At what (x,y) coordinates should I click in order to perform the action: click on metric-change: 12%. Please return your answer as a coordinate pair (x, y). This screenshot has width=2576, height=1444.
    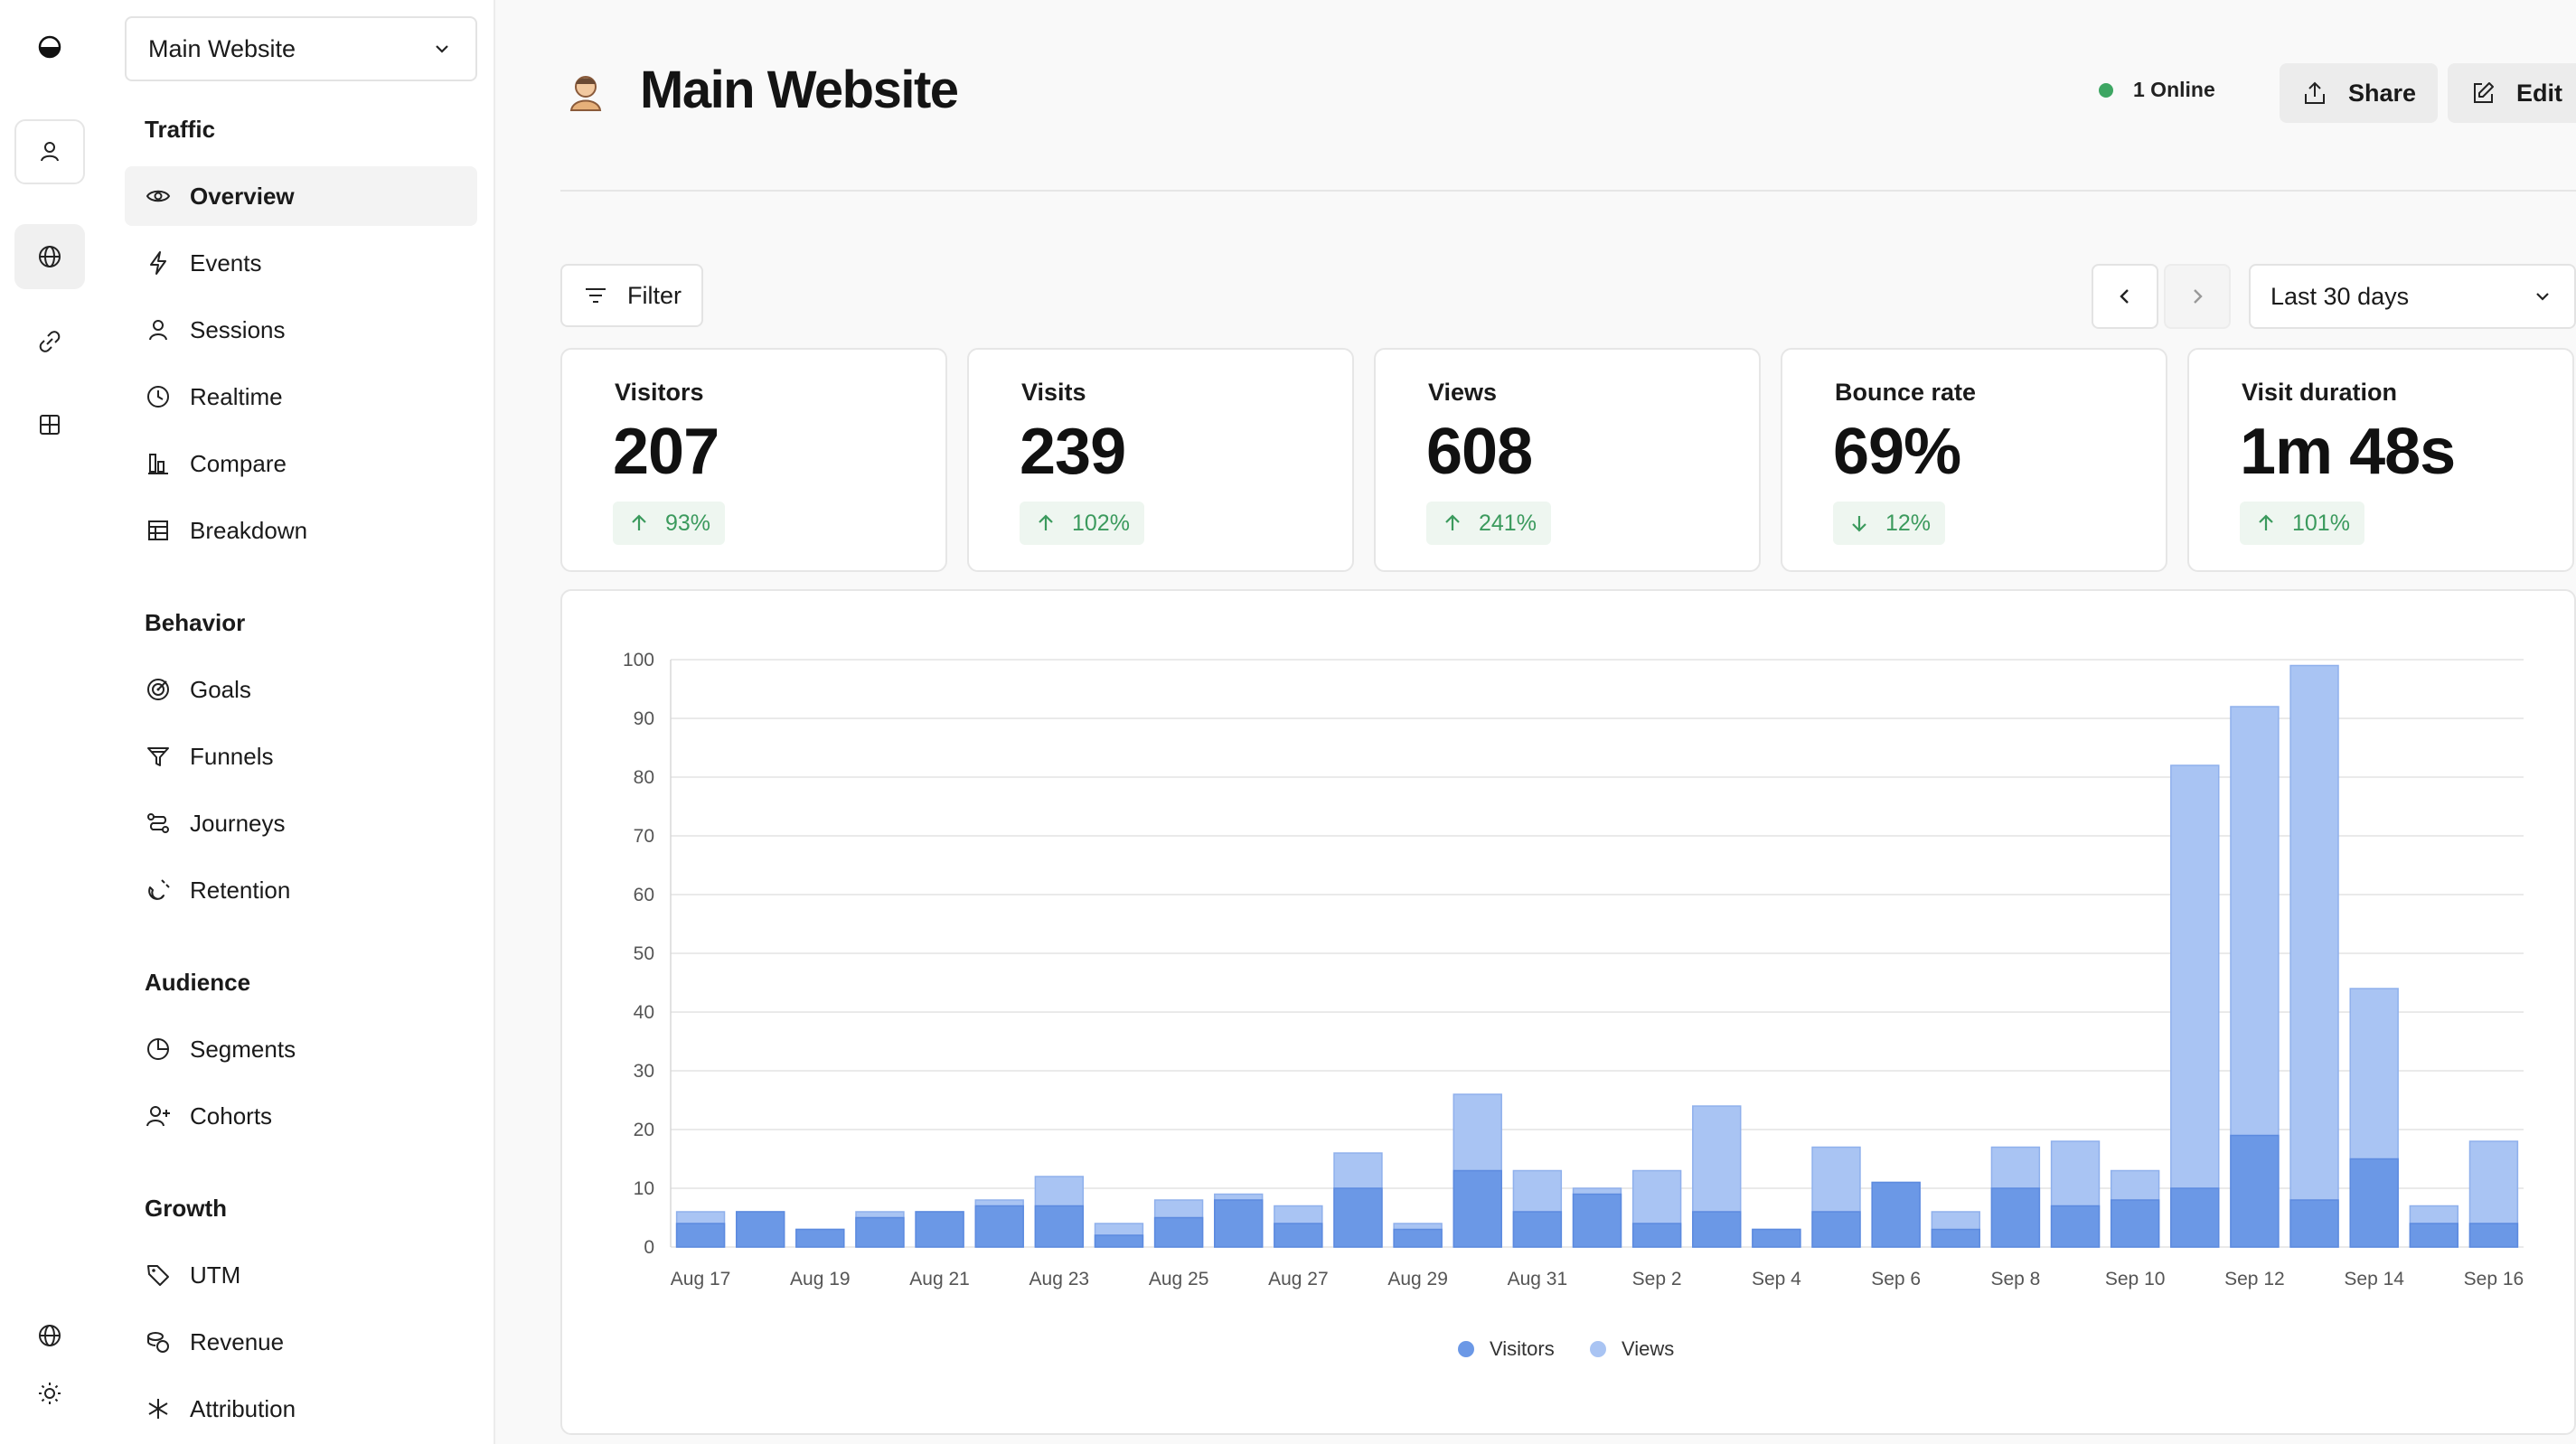
    Looking at the image, I should click on (1908, 523).